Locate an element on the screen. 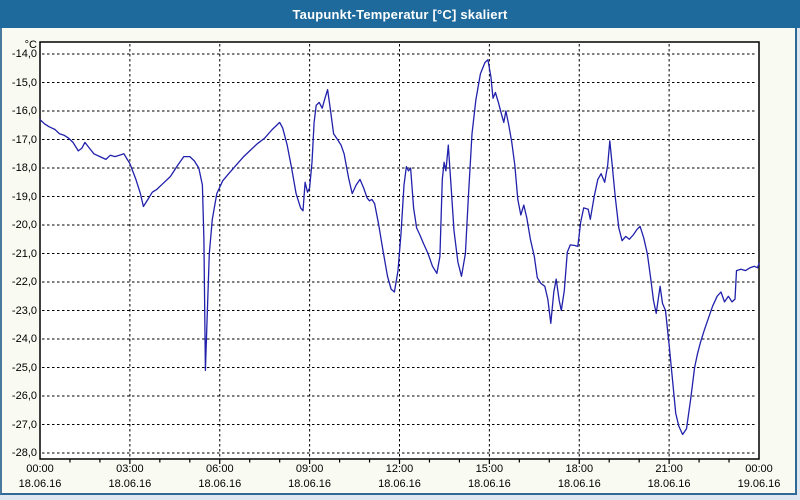 The image size is (800, 500). y-axis-tick-label: -16,0 is located at coordinates (24, 111).